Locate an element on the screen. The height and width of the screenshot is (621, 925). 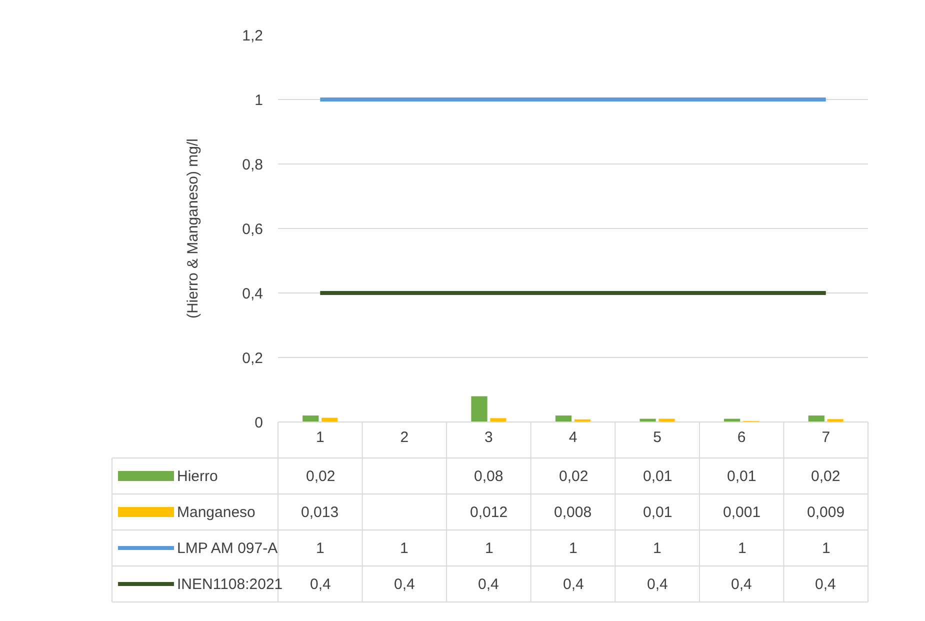
x-tick-label: 6 is located at coordinates (741, 437).